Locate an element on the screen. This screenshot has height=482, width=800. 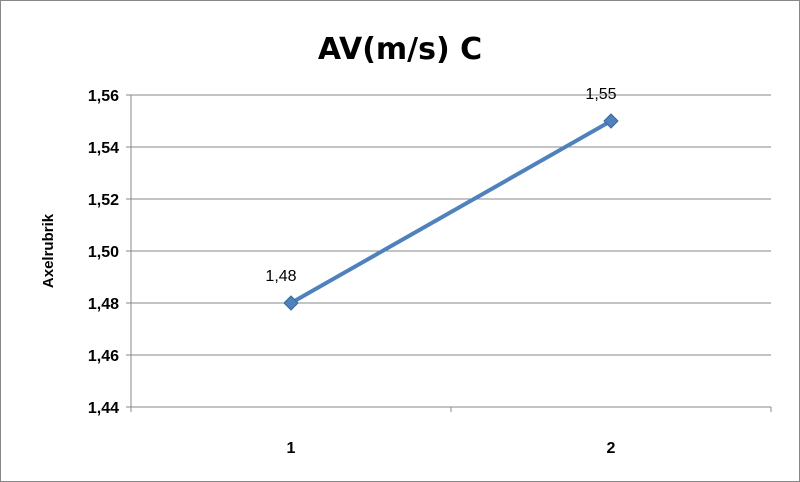
data-label: 1,55 is located at coordinates (600, 94).